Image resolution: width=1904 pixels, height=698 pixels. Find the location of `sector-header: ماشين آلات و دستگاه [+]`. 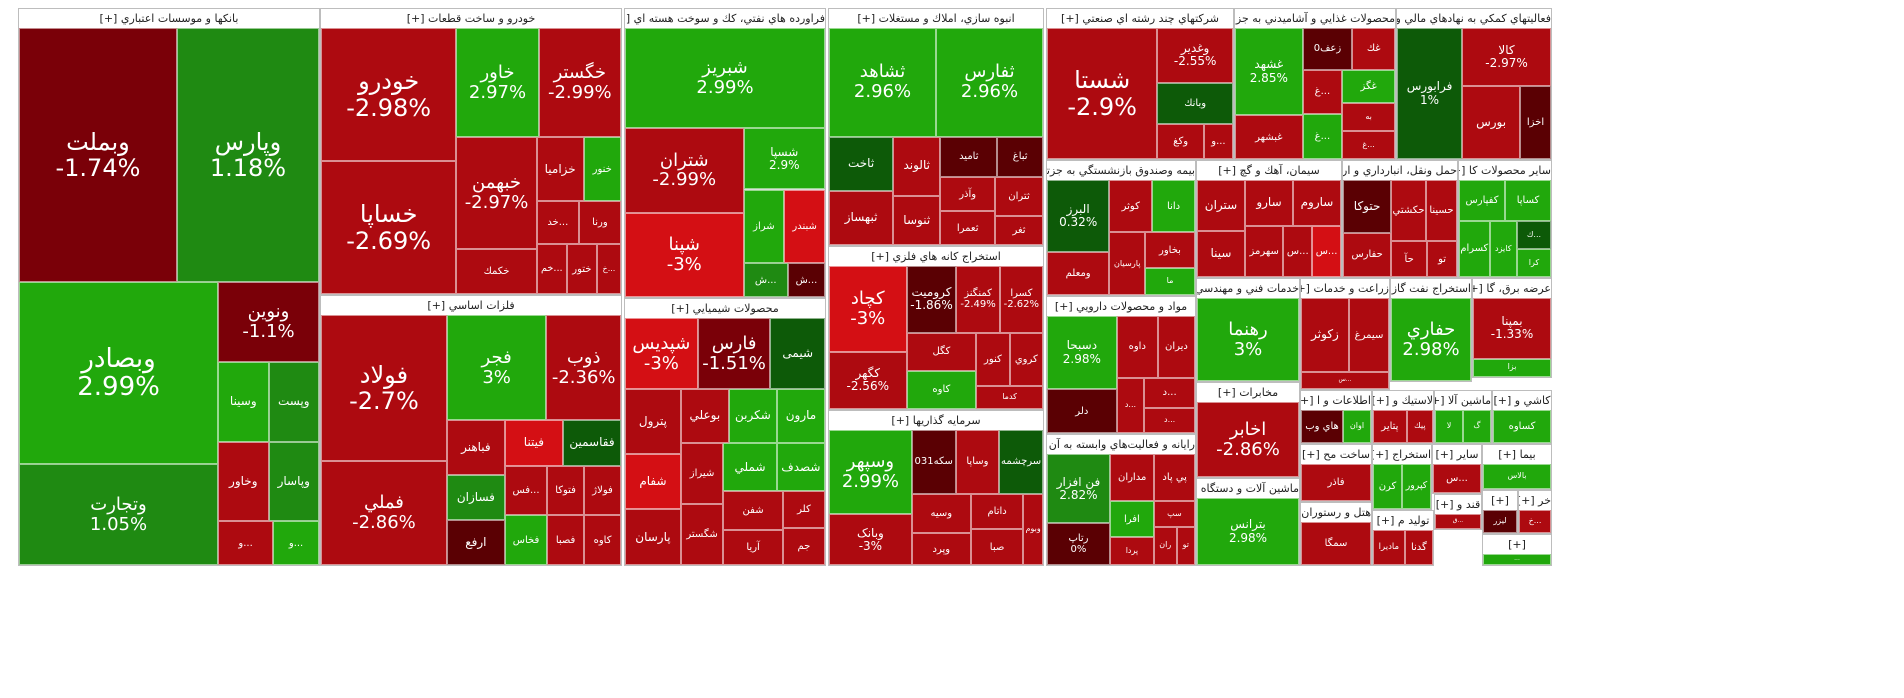

sector-header: ماشين آلات و دستگاه [+] is located at coordinates (1248, 489).